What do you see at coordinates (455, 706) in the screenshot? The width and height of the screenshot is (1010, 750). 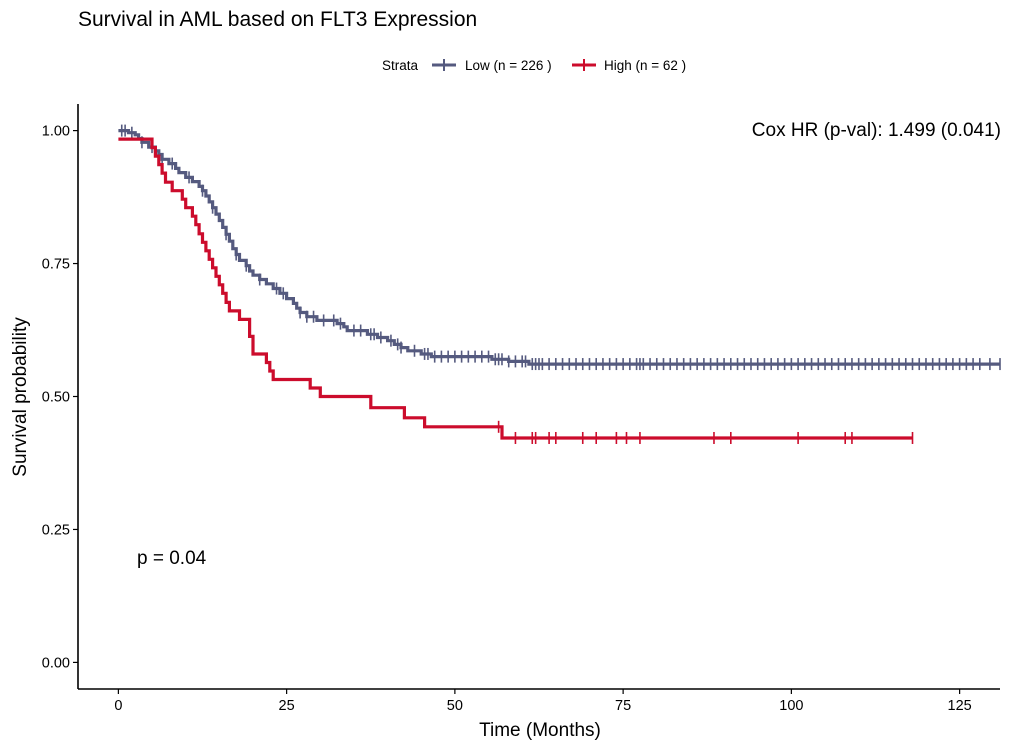 I see `x-tick-label-2: 50` at bounding box center [455, 706].